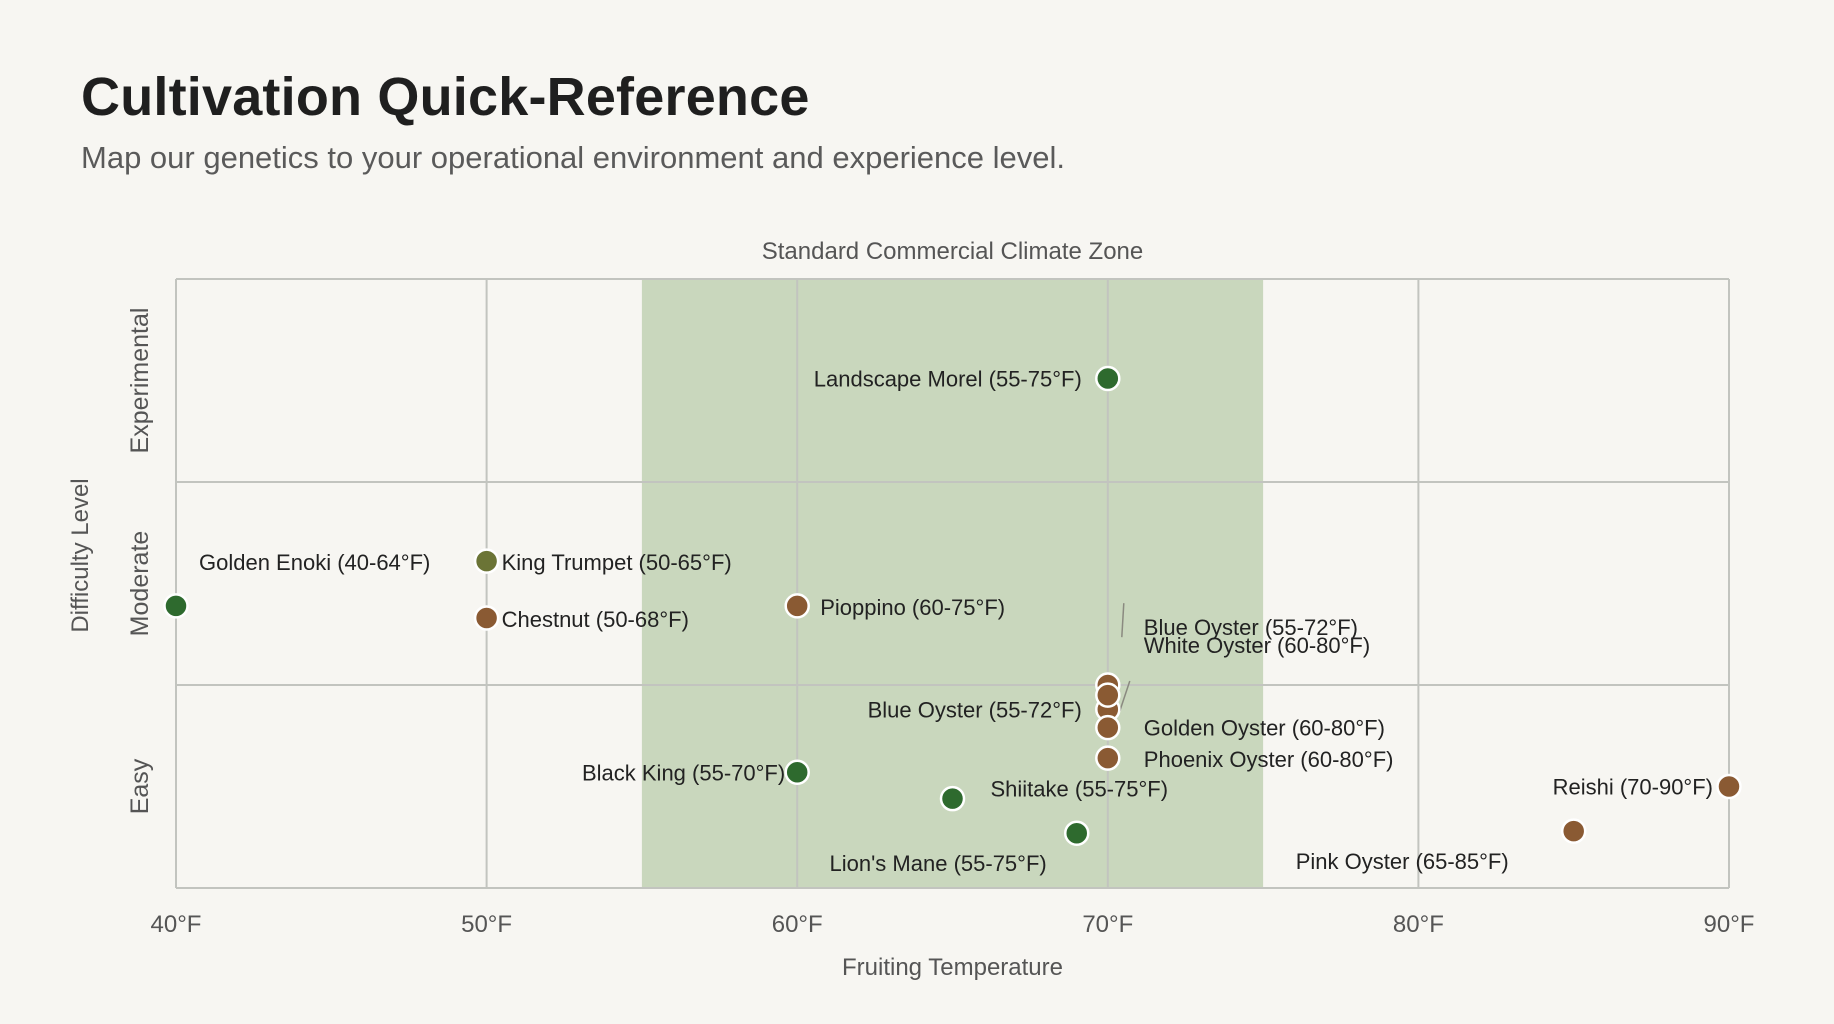  Describe the element at coordinates (1080, 789) in the screenshot. I see `data-point-label: Shiitake (55-75°F)` at that location.